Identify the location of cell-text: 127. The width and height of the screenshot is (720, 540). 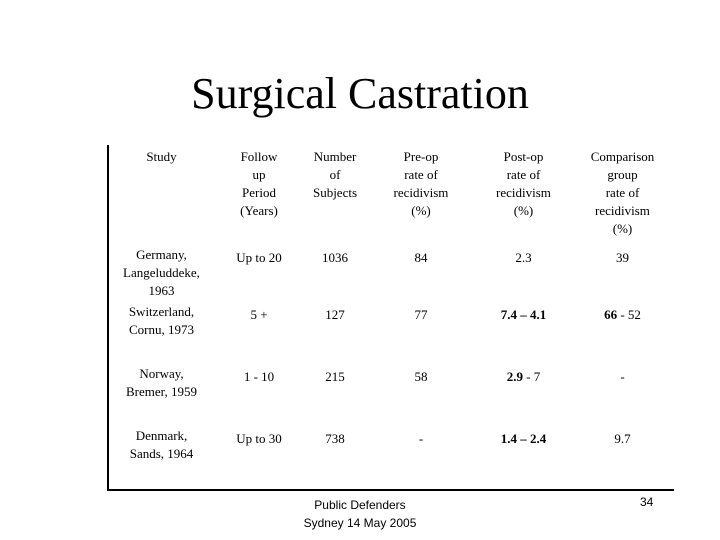
(335, 315).